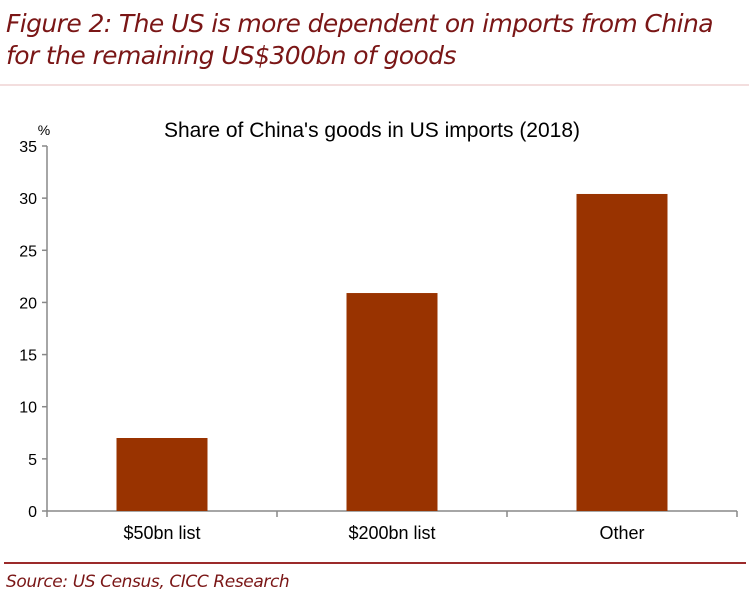 Image resolution: width=749 pixels, height=605 pixels. Describe the element at coordinates (231, 55) in the screenshot. I see `figure-title-line2: for the remaining US$300bn of goods` at that location.